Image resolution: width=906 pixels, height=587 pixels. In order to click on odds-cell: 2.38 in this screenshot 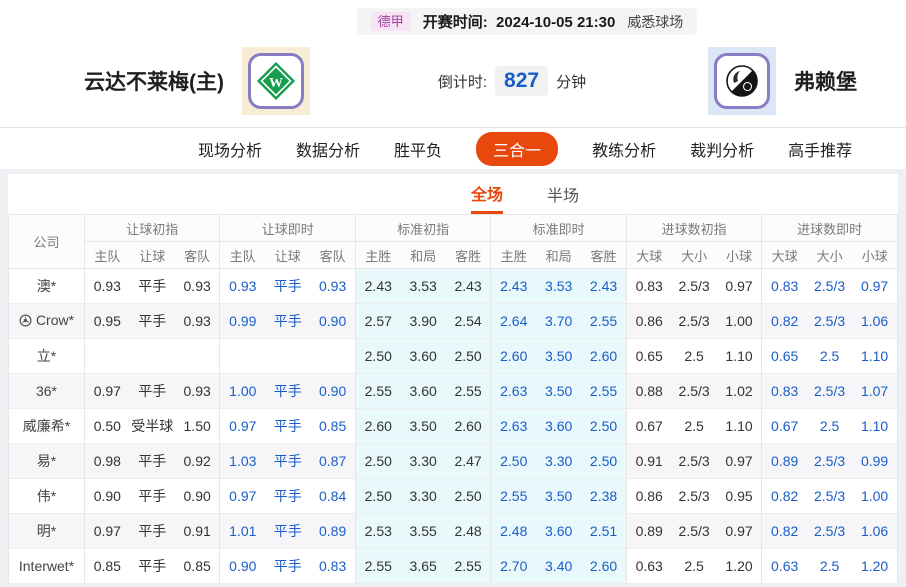, I will do `click(604, 496)`.